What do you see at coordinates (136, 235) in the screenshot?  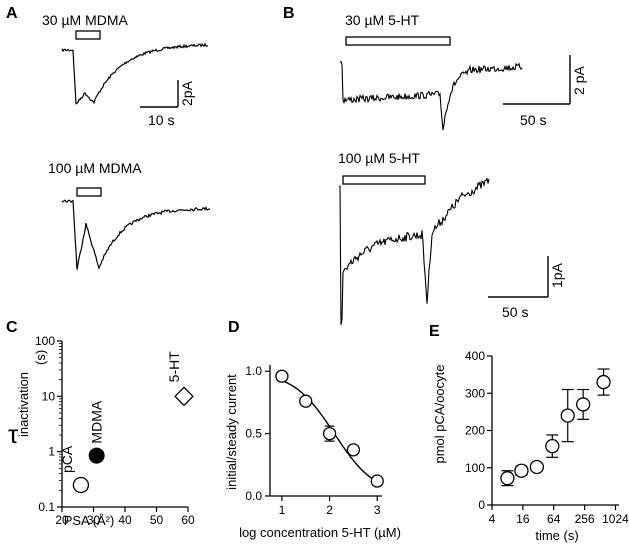 I see `a-trace2-current` at bounding box center [136, 235].